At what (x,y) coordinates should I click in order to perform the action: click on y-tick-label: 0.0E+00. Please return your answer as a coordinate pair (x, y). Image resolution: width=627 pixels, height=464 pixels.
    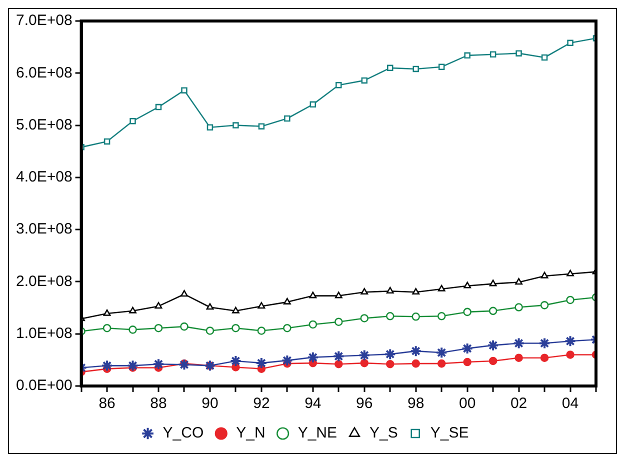
    Looking at the image, I should click on (44, 385).